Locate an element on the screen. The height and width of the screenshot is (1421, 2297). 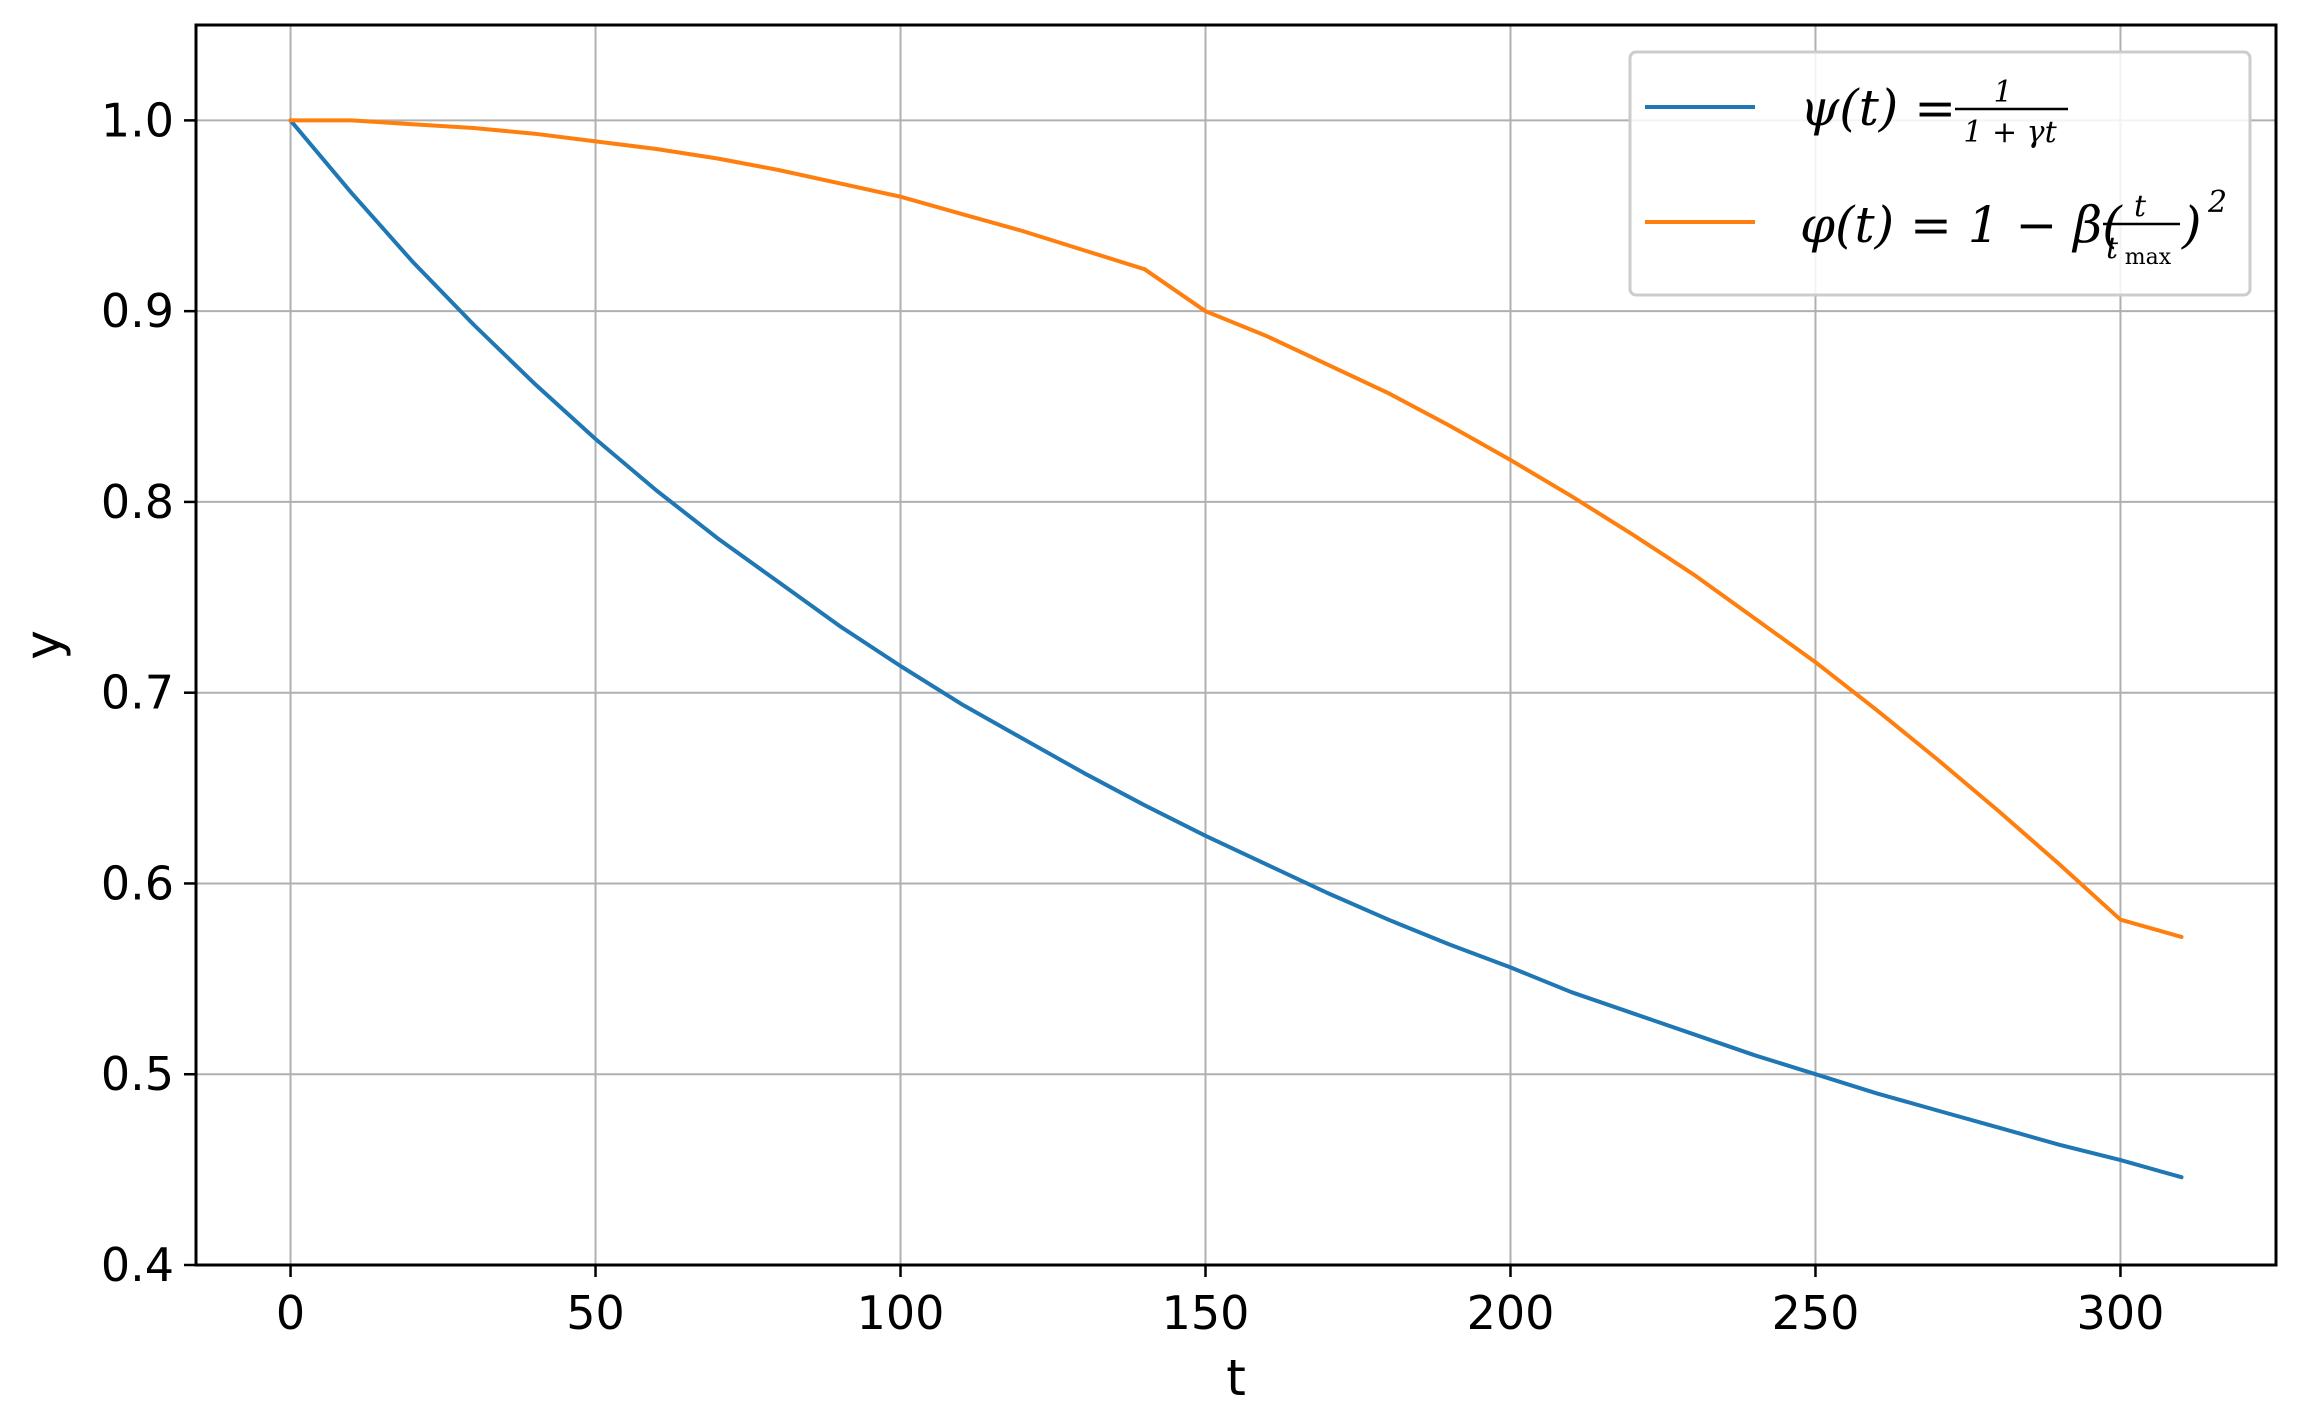
x-tick-label: 50 is located at coordinates (595, 1313).